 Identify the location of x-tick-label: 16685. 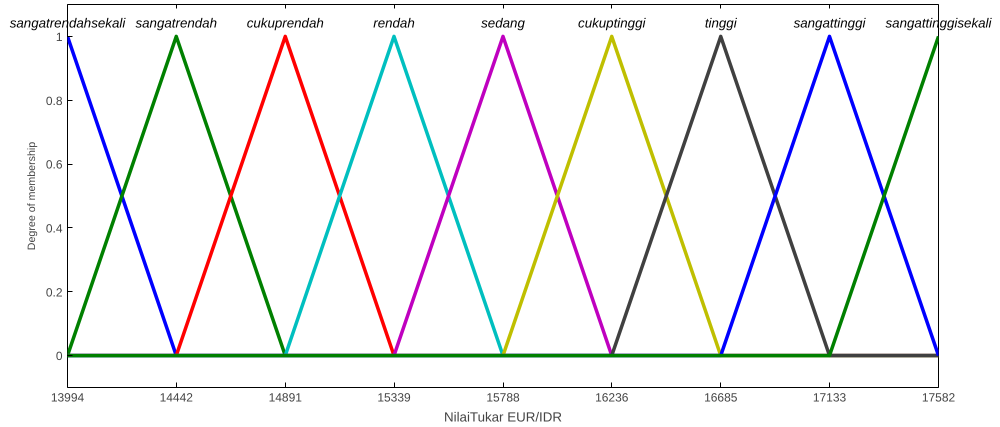
(721, 397).